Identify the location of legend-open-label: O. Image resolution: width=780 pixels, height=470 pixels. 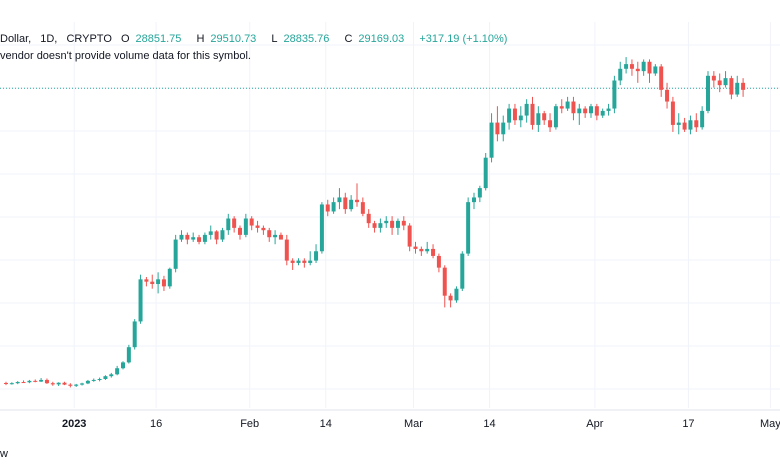
(125, 39).